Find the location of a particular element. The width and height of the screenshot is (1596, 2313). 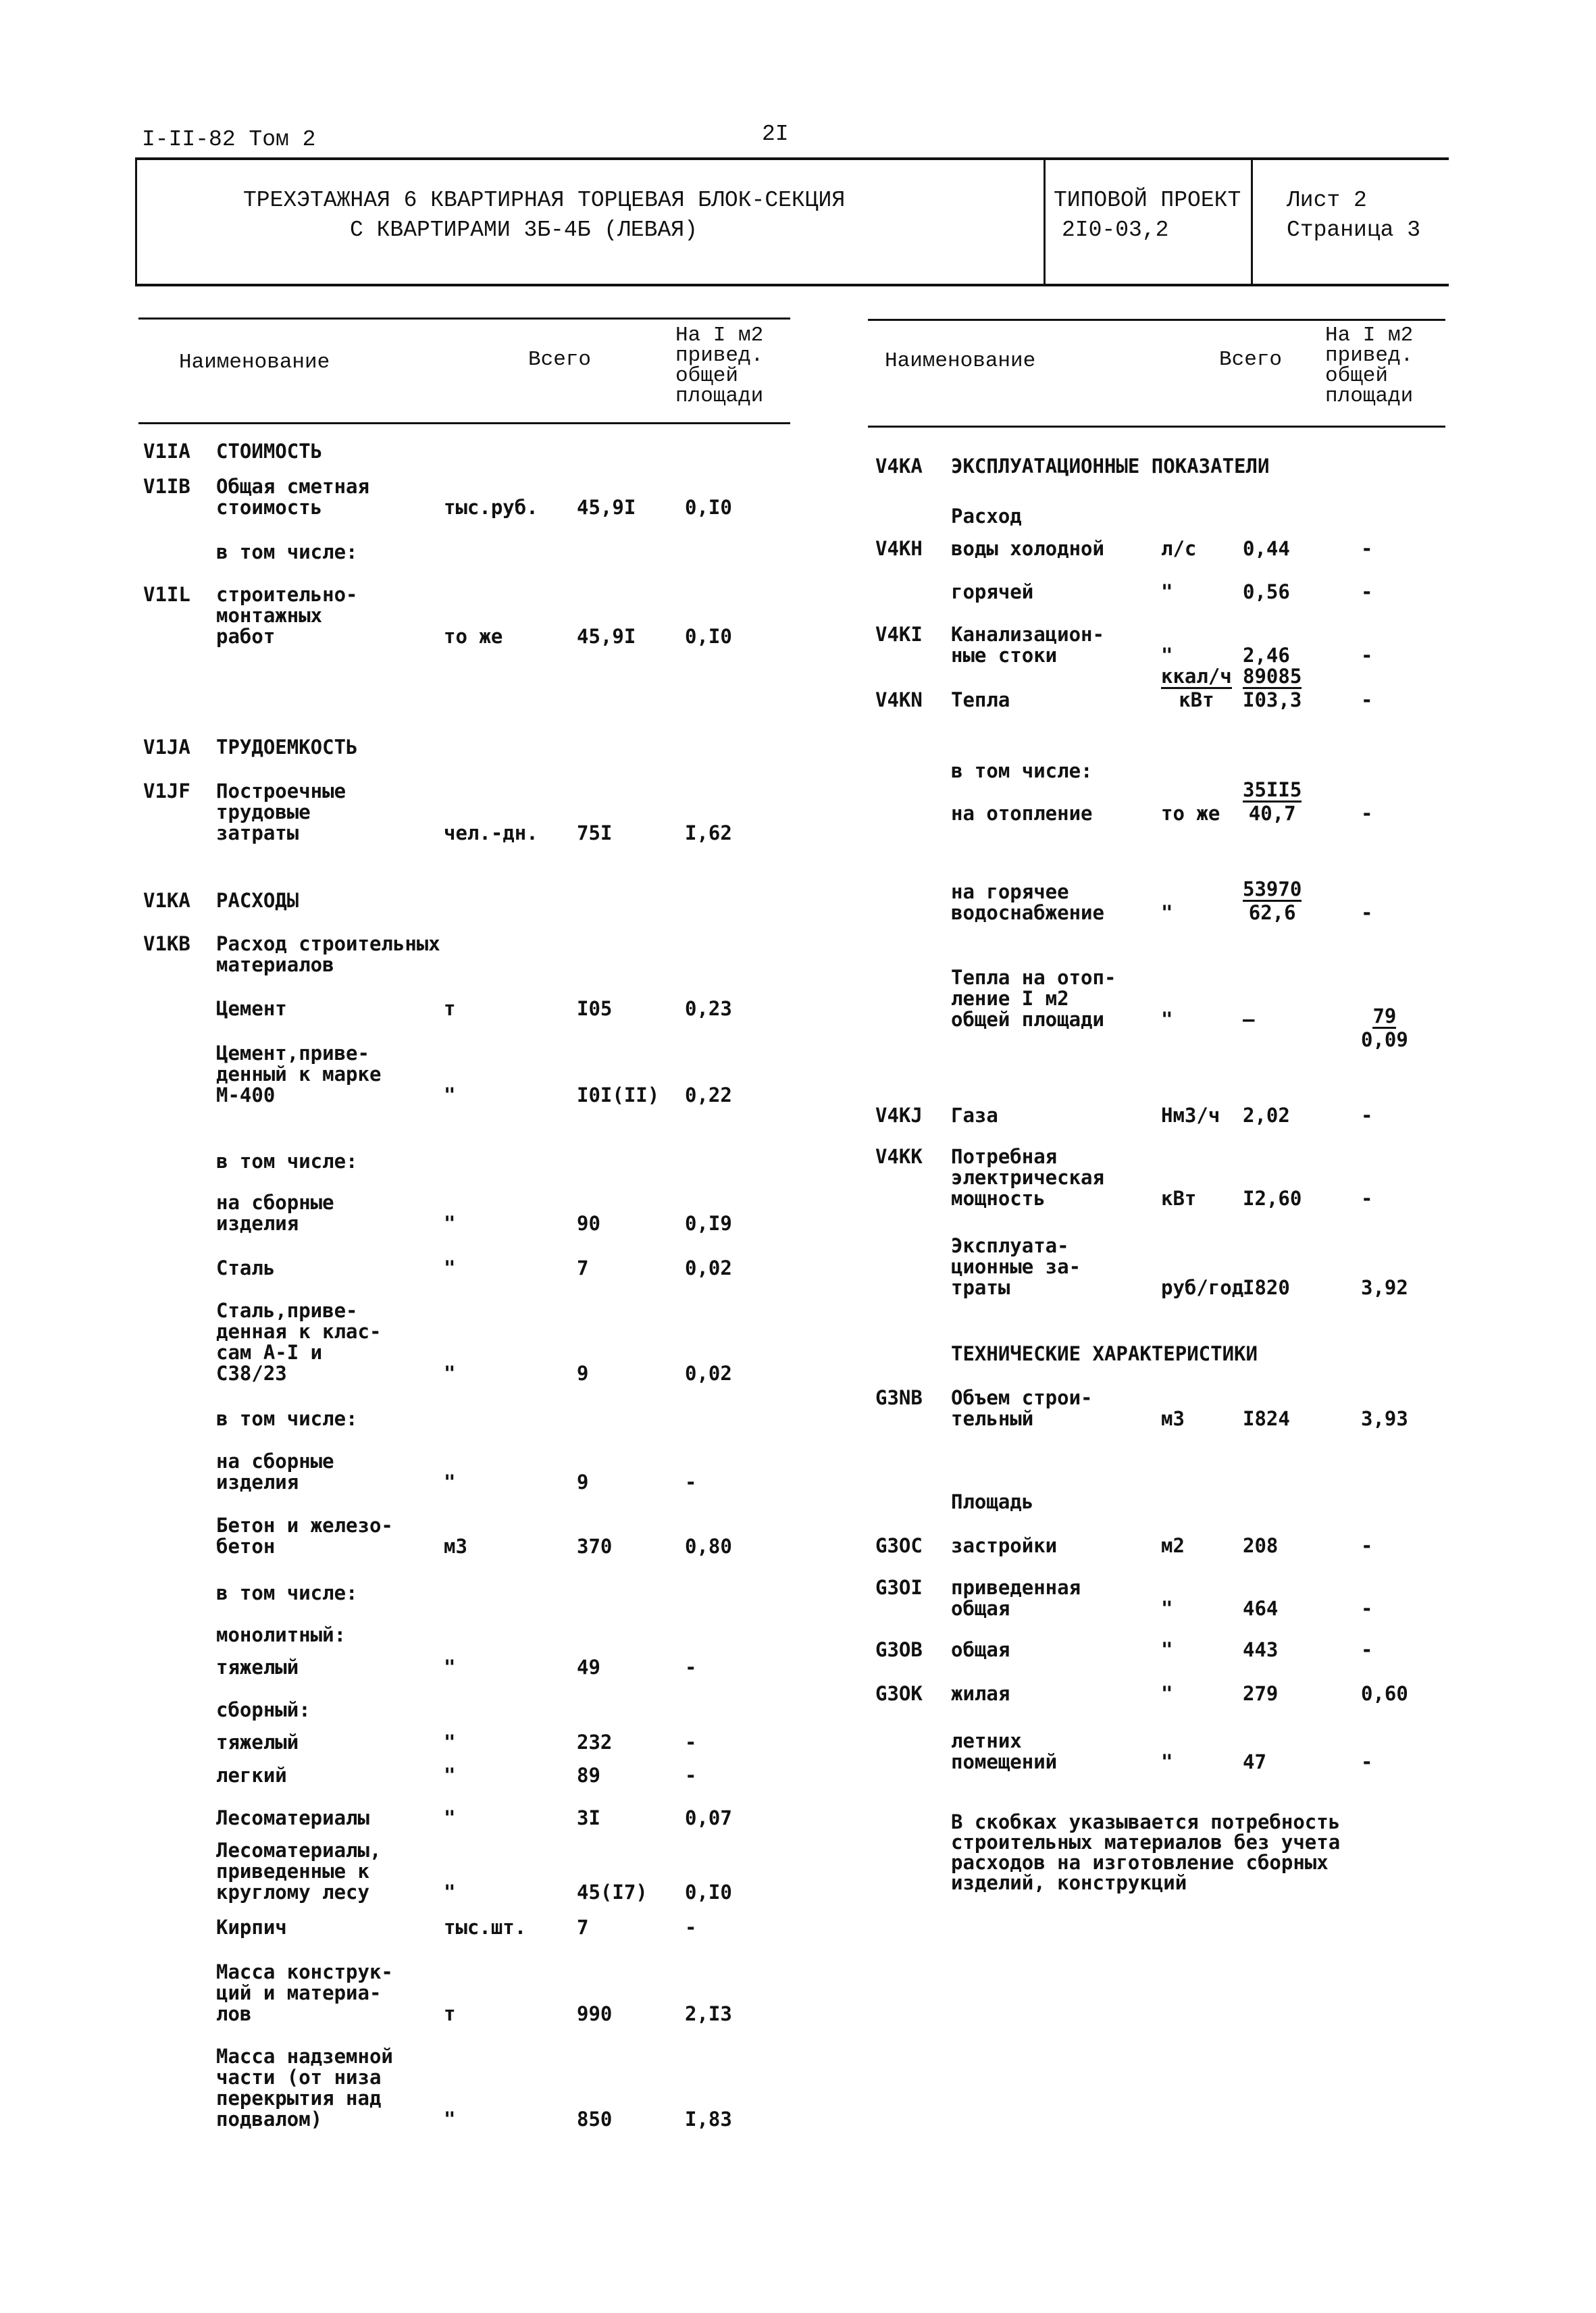

table-row: летних помещений " 47 - is located at coordinates (1161, 1751).